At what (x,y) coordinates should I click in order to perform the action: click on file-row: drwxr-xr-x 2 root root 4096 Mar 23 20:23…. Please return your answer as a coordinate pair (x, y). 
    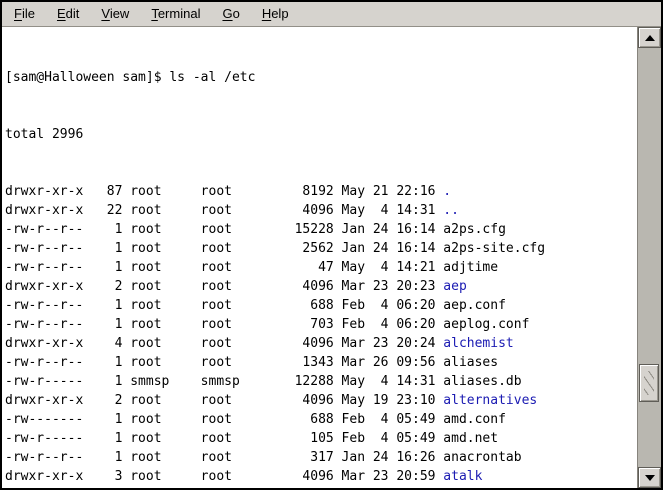
    Looking at the image, I should click on (236, 286).